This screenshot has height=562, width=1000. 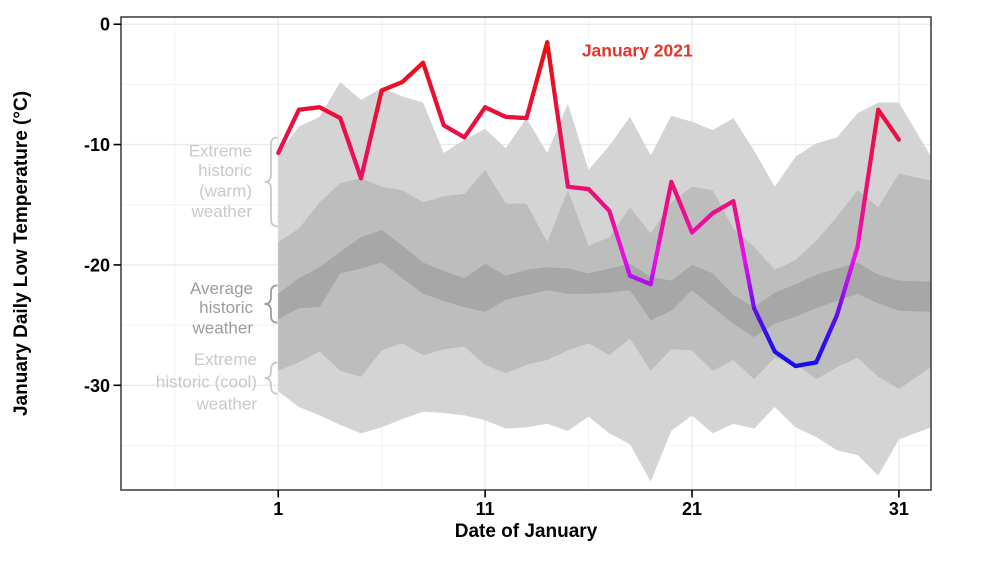 What do you see at coordinates (271, 182) in the screenshot?
I see `annotation-extreme-warm-brace` at bounding box center [271, 182].